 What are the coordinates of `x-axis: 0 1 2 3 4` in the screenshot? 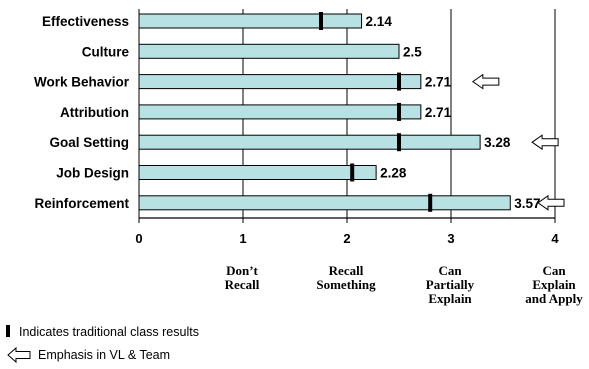 It's located at (347, 232).